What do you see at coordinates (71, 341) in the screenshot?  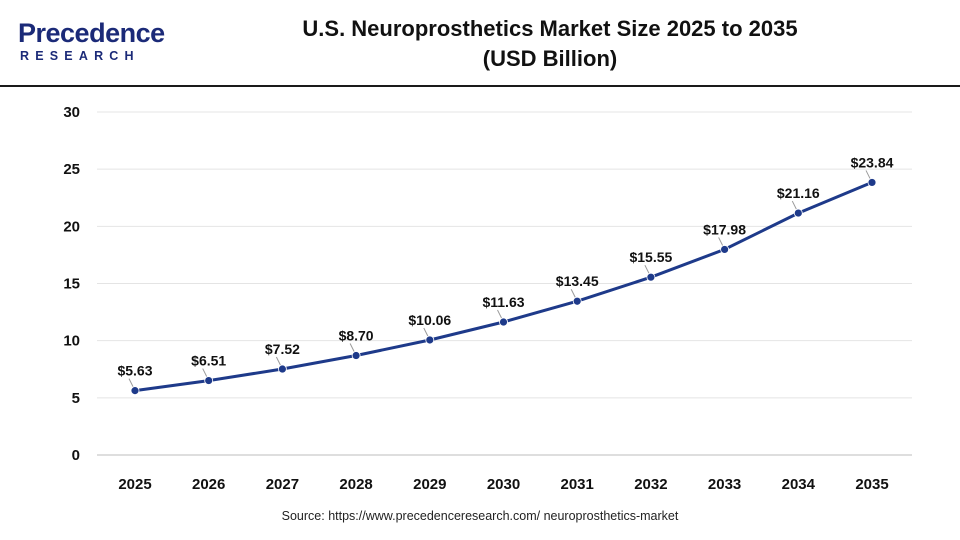 I see `y-tick-label: 10` at bounding box center [71, 341].